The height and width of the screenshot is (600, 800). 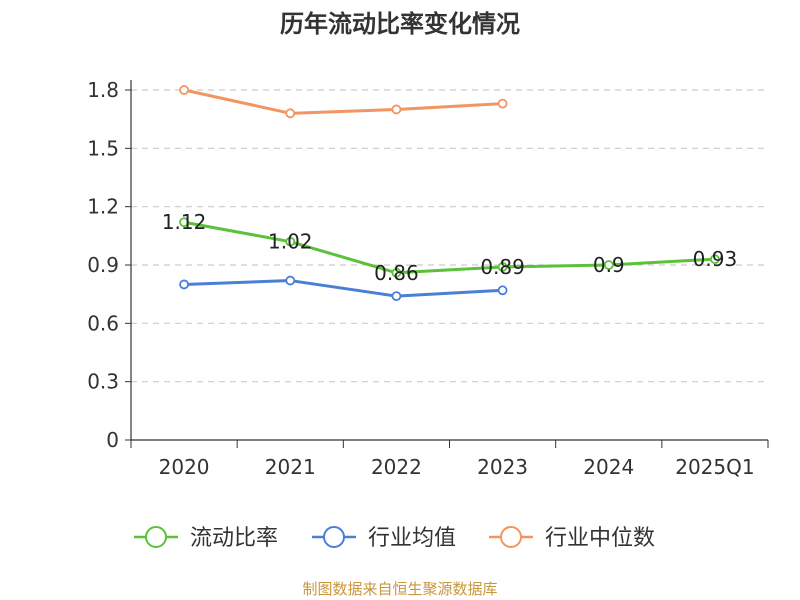 I want to click on y-tick-label: 0.6, so click(x=103, y=323).